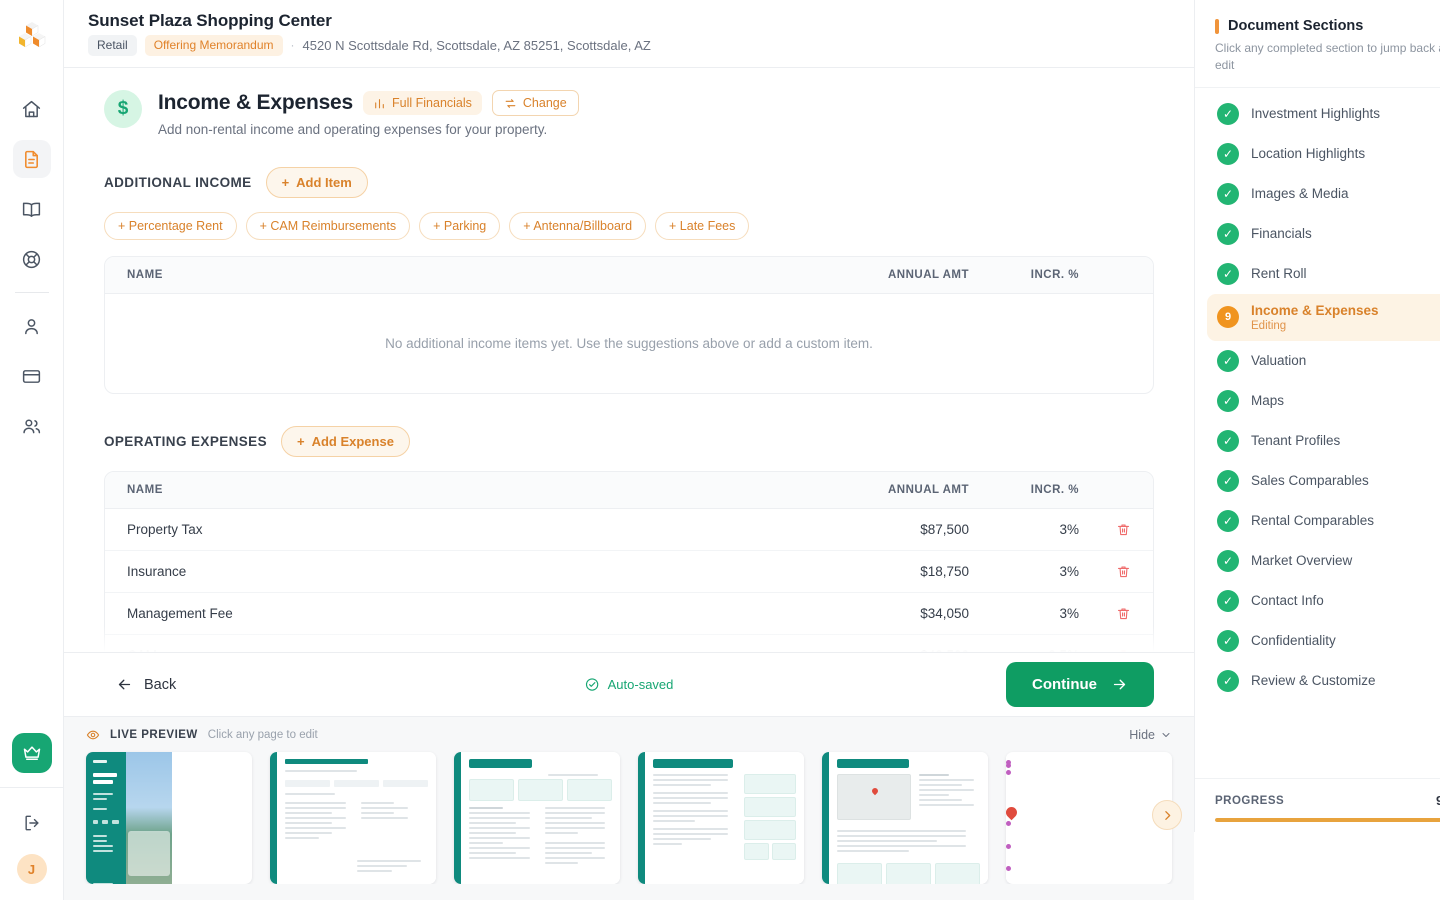 This screenshot has width=1440, height=900. I want to click on sidebar-item-location-highlights: ✓ Location Highlights, so click(1323, 154).